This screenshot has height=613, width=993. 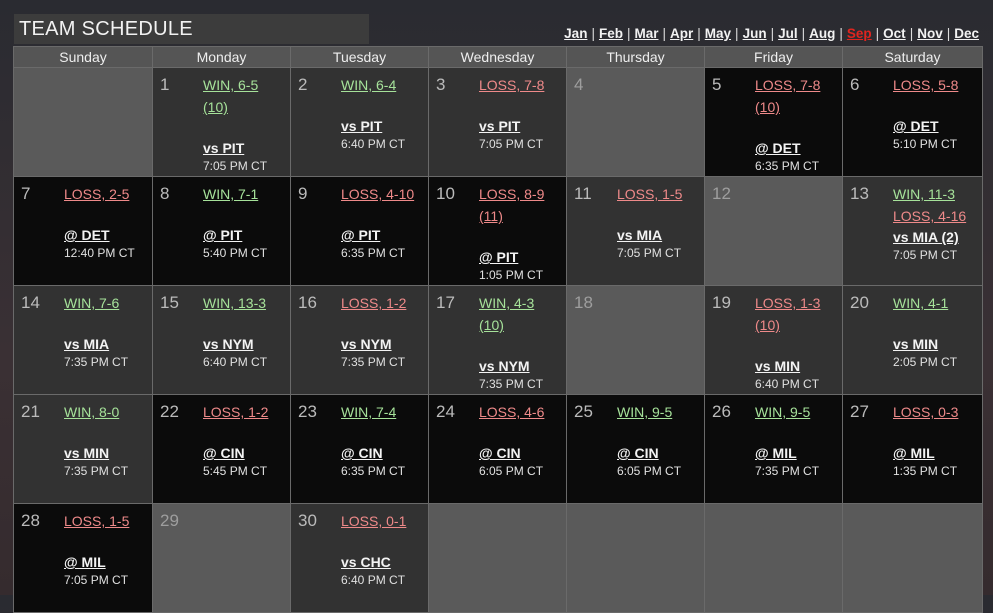 I want to click on game-result-link: LOSS, 4-10, so click(x=378, y=194).